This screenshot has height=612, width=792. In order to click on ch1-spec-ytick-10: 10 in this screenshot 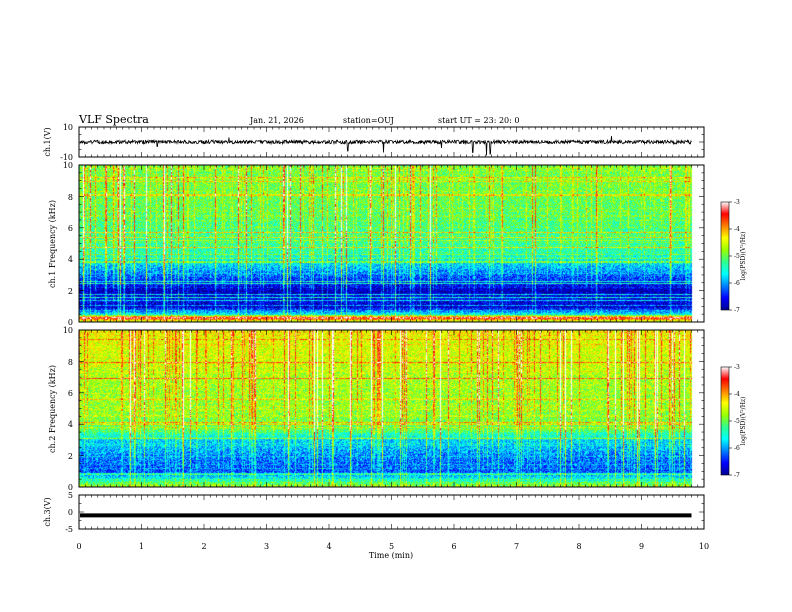, I will do `click(68, 165)`.